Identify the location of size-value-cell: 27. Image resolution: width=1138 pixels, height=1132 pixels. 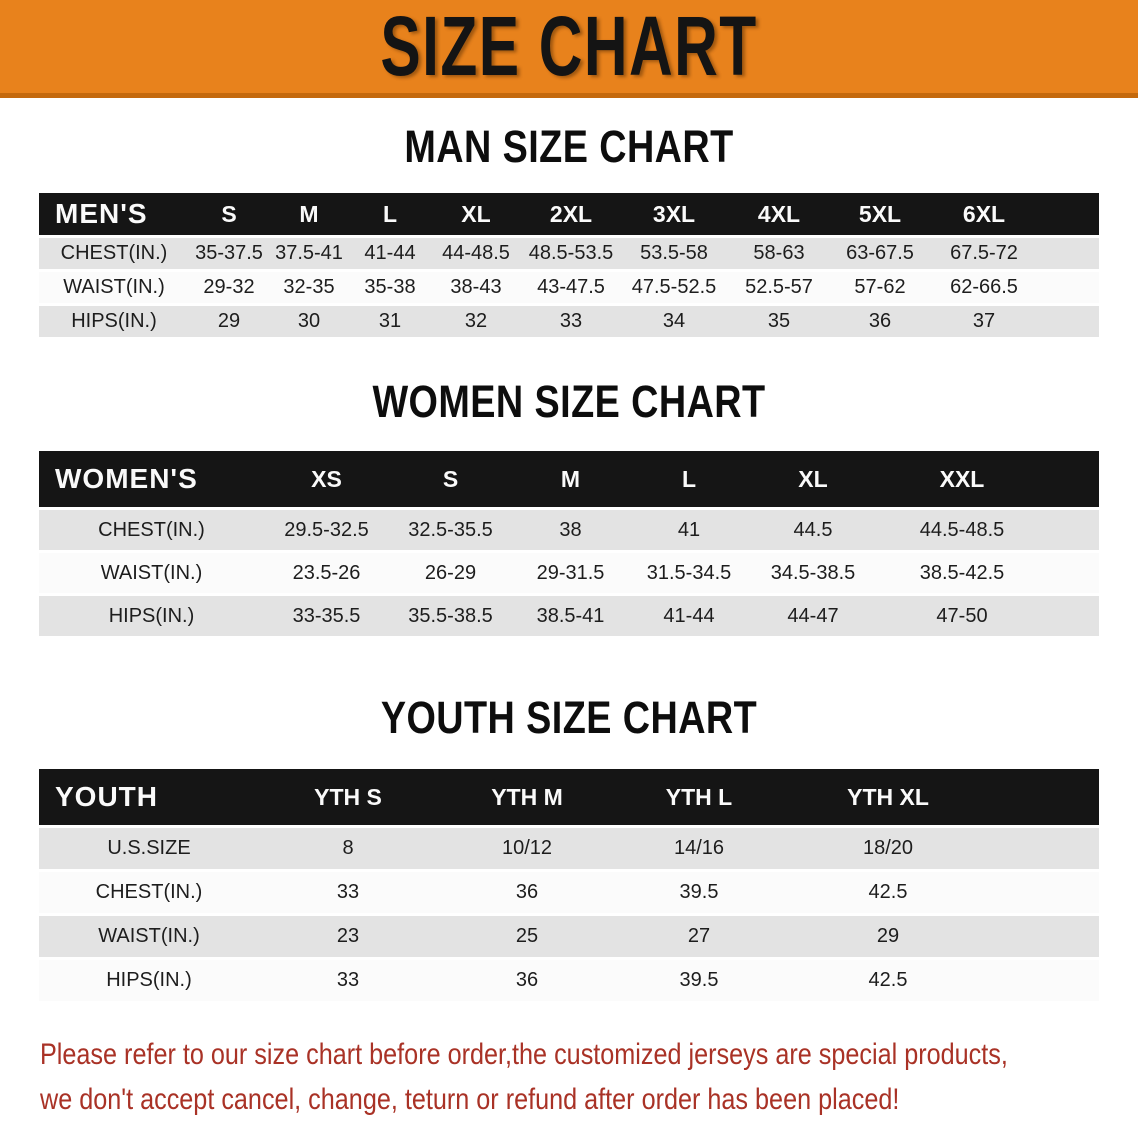
(699, 936).